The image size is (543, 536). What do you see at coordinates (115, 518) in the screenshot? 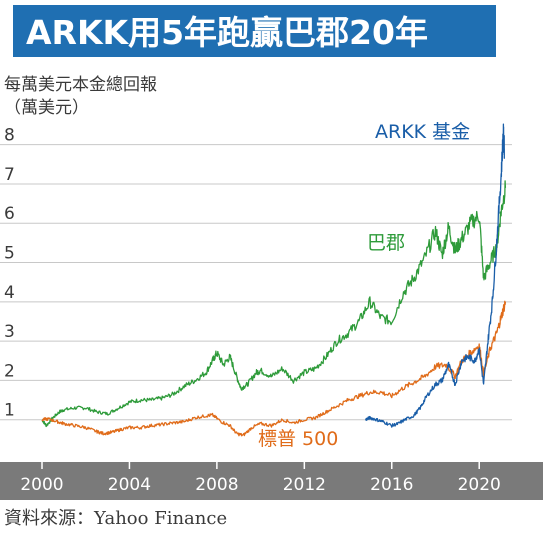
I see `source-note: 資料來源：Yahoo Finance` at bounding box center [115, 518].